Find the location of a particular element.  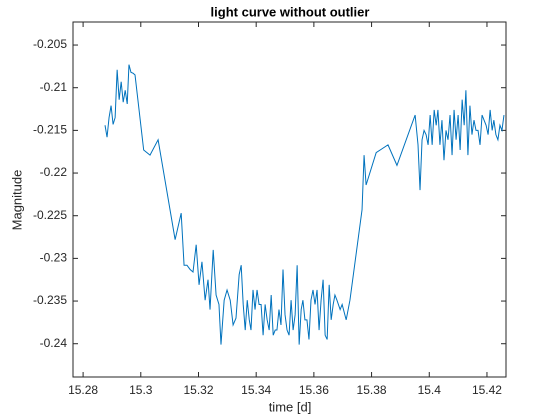

x-tick-label: 15.34 is located at coordinates (256, 390).